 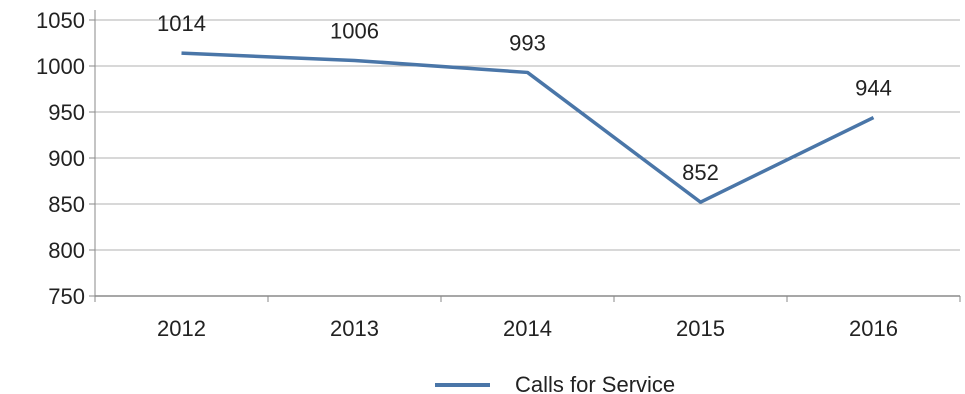 I want to click on y-tick-label: 800, so click(x=66, y=250).